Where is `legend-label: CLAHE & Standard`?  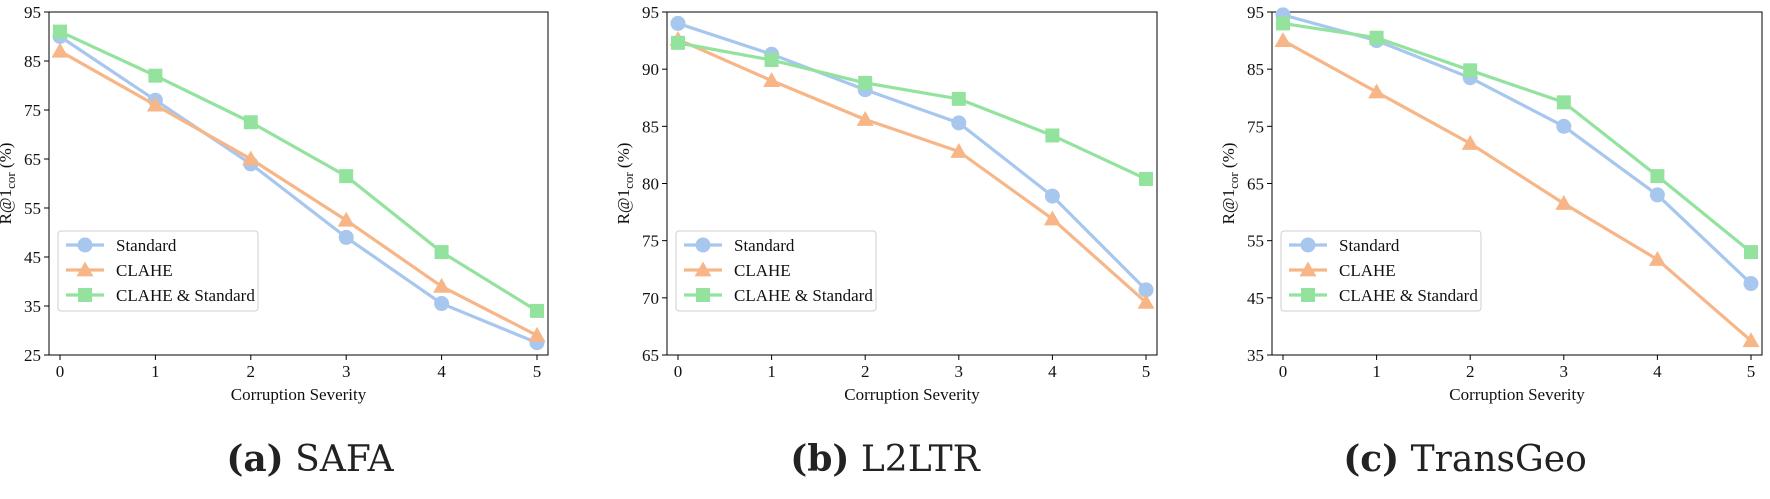
legend-label: CLAHE & Standard is located at coordinates (803, 295).